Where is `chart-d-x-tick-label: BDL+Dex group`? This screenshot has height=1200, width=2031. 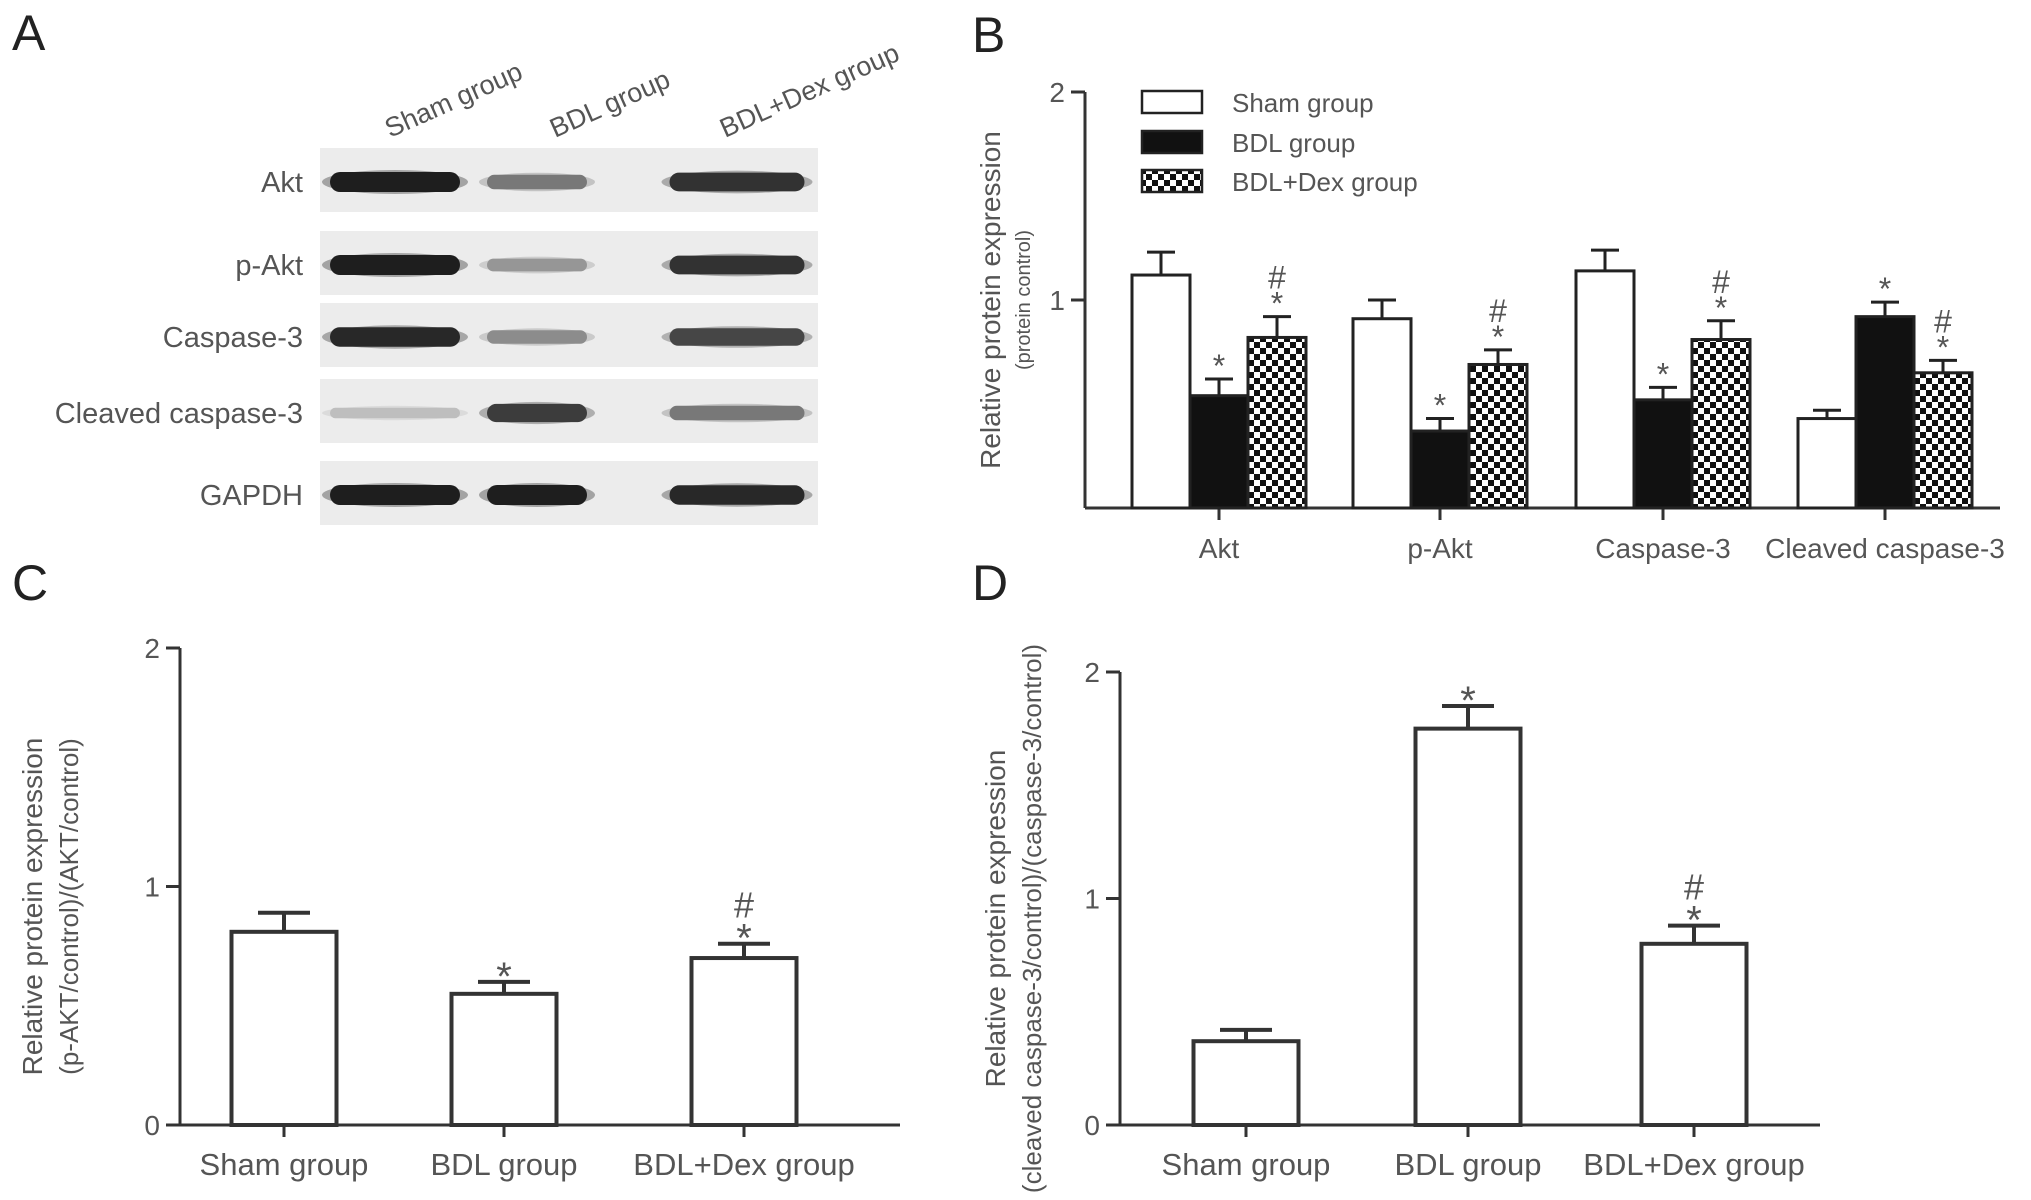 chart-d-x-tick-label: BDL+Dex group is located at coordinates (1693, 1164).